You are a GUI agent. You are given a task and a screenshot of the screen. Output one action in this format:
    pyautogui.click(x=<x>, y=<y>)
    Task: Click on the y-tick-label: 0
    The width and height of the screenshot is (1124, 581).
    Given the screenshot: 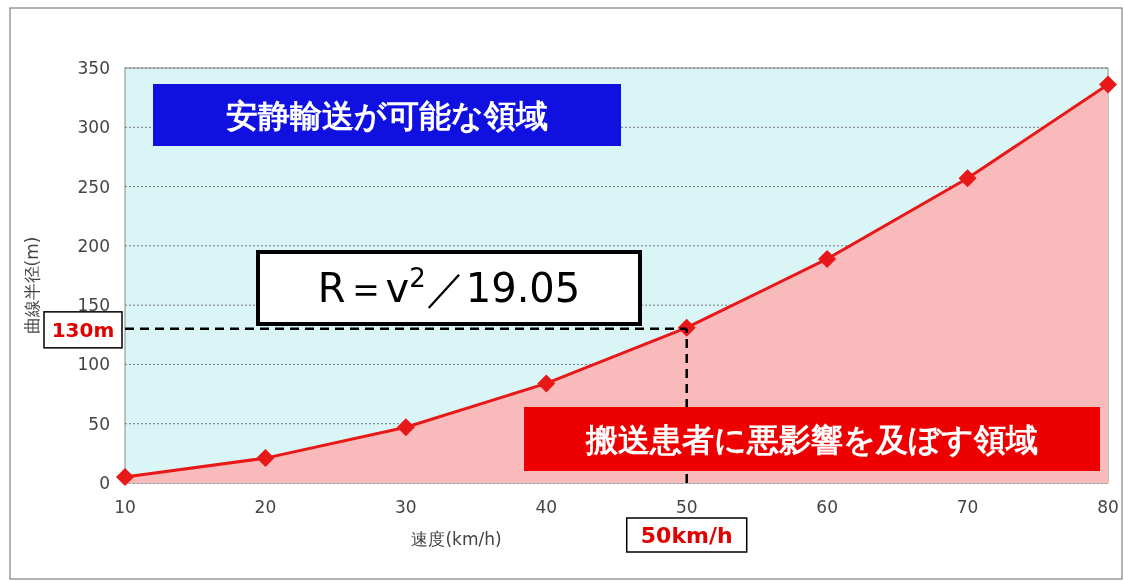 What is the action you would take?
    pyautogui.click(x=104, y=483)
    